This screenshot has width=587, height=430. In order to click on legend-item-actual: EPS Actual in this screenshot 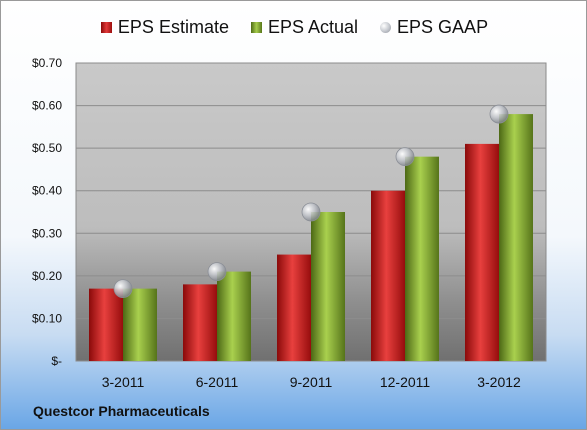, I will do `click(304, 27)`.